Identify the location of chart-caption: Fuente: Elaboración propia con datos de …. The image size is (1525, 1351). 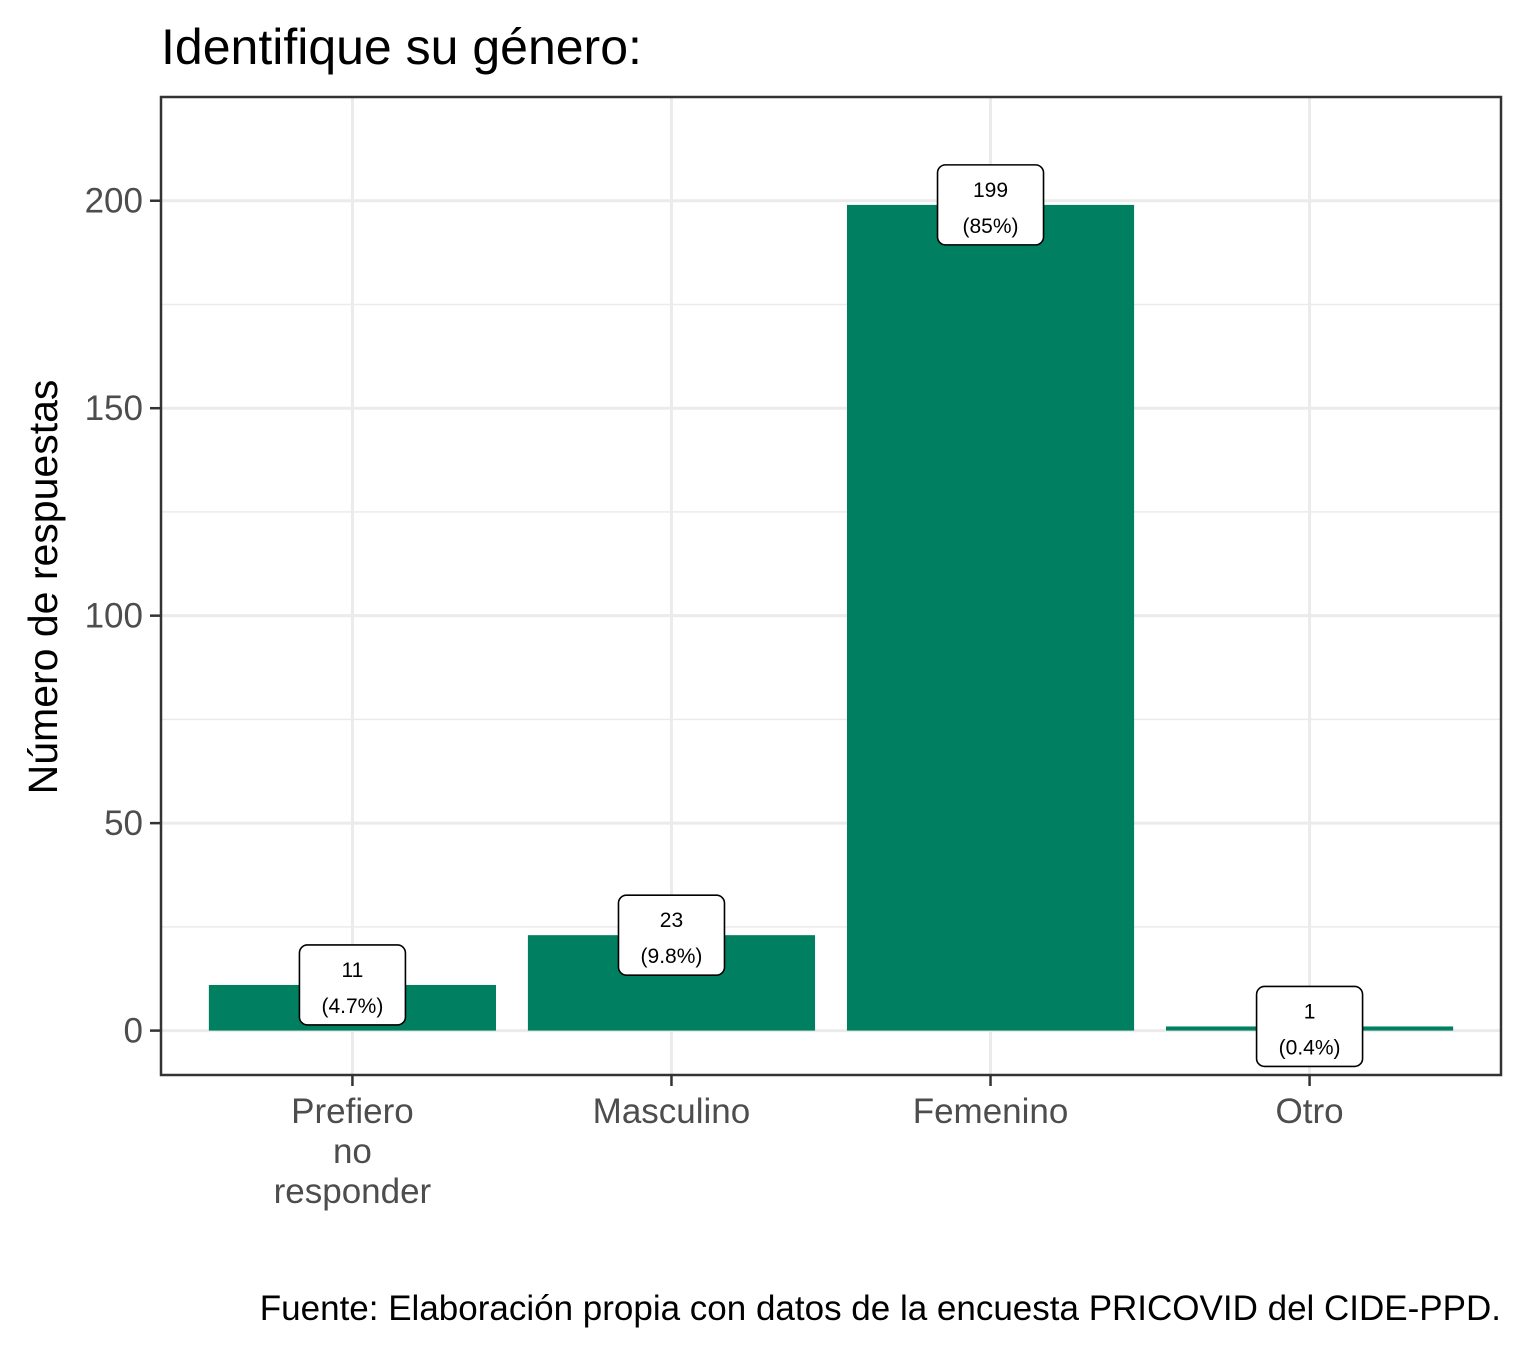
(880, 1308).